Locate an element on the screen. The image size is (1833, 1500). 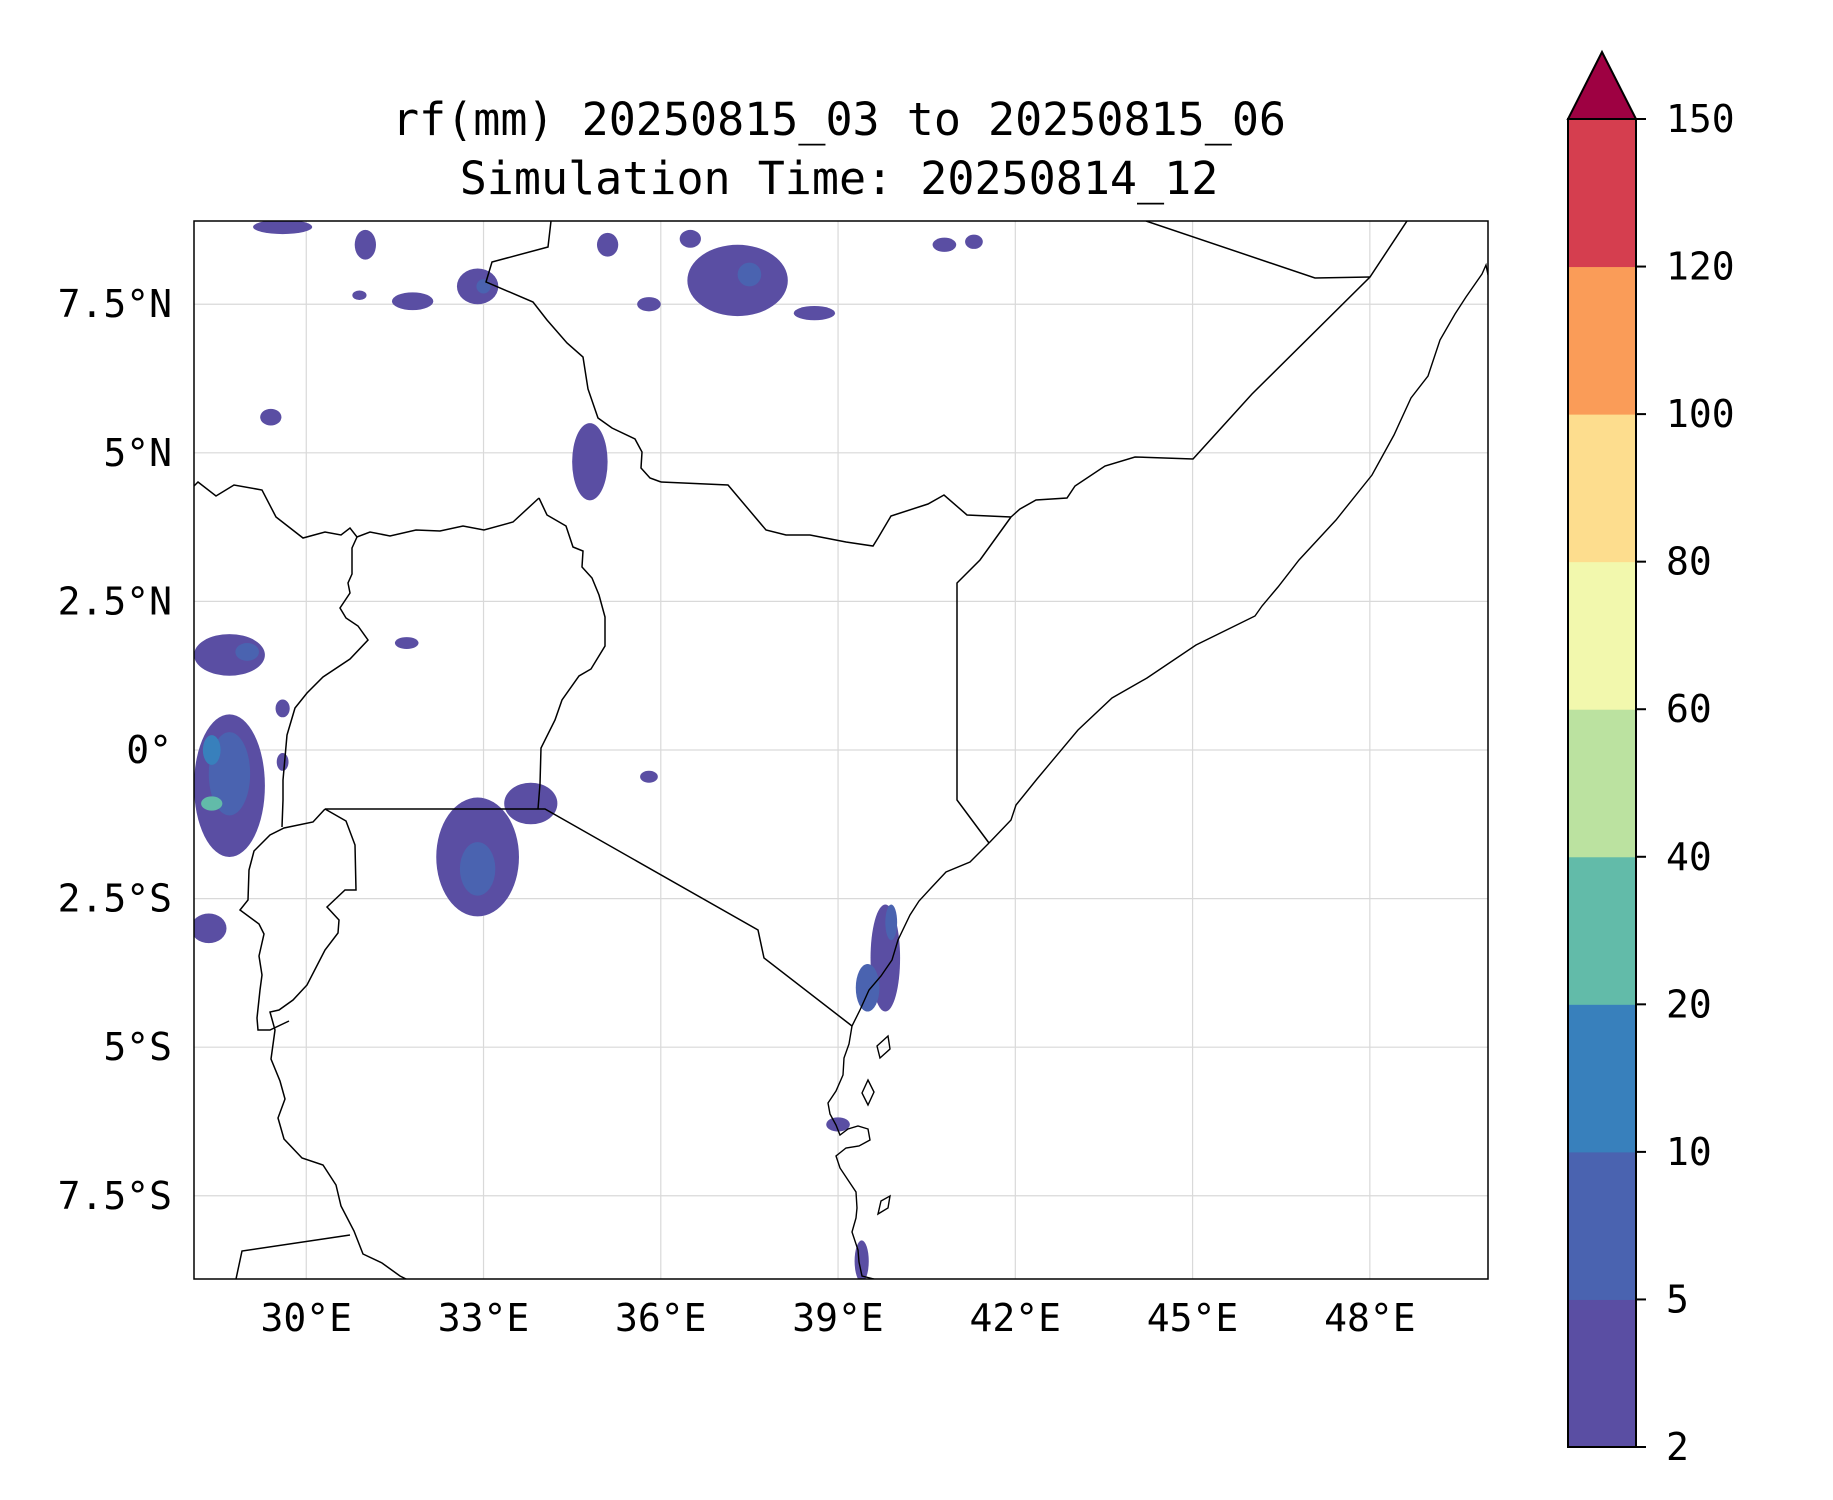
x-axis: 30°E 33°E 36°E 39°E 42°E 45°E 48°E is located at coordinates (838, 1318).